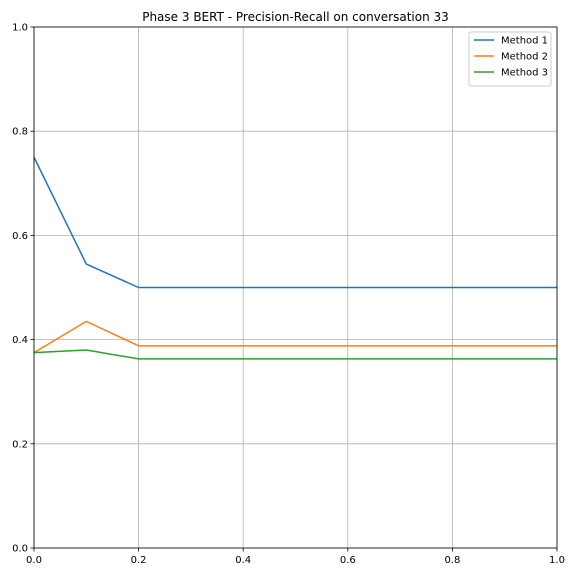 The image size is (576, 576). What do you see at coordinates (34, 560) in the screenshot?
I see `x-tick-label: 0.0` at bounding box center [34, 560].